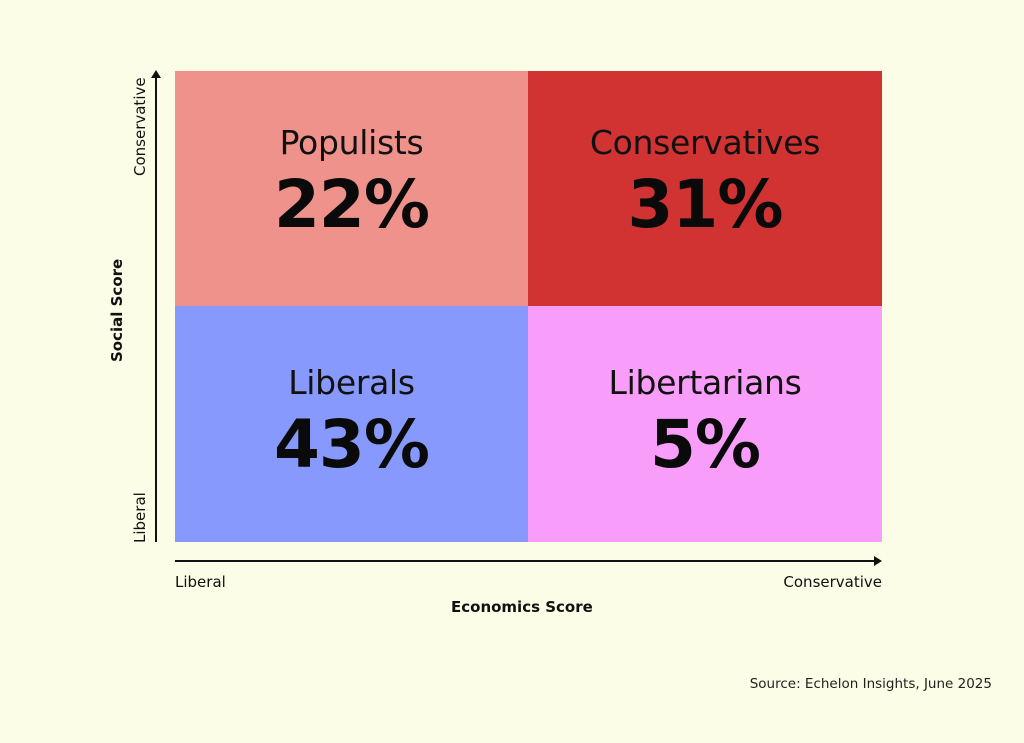  I want to click on quadrant-label: Liberals, so click(351, 382).